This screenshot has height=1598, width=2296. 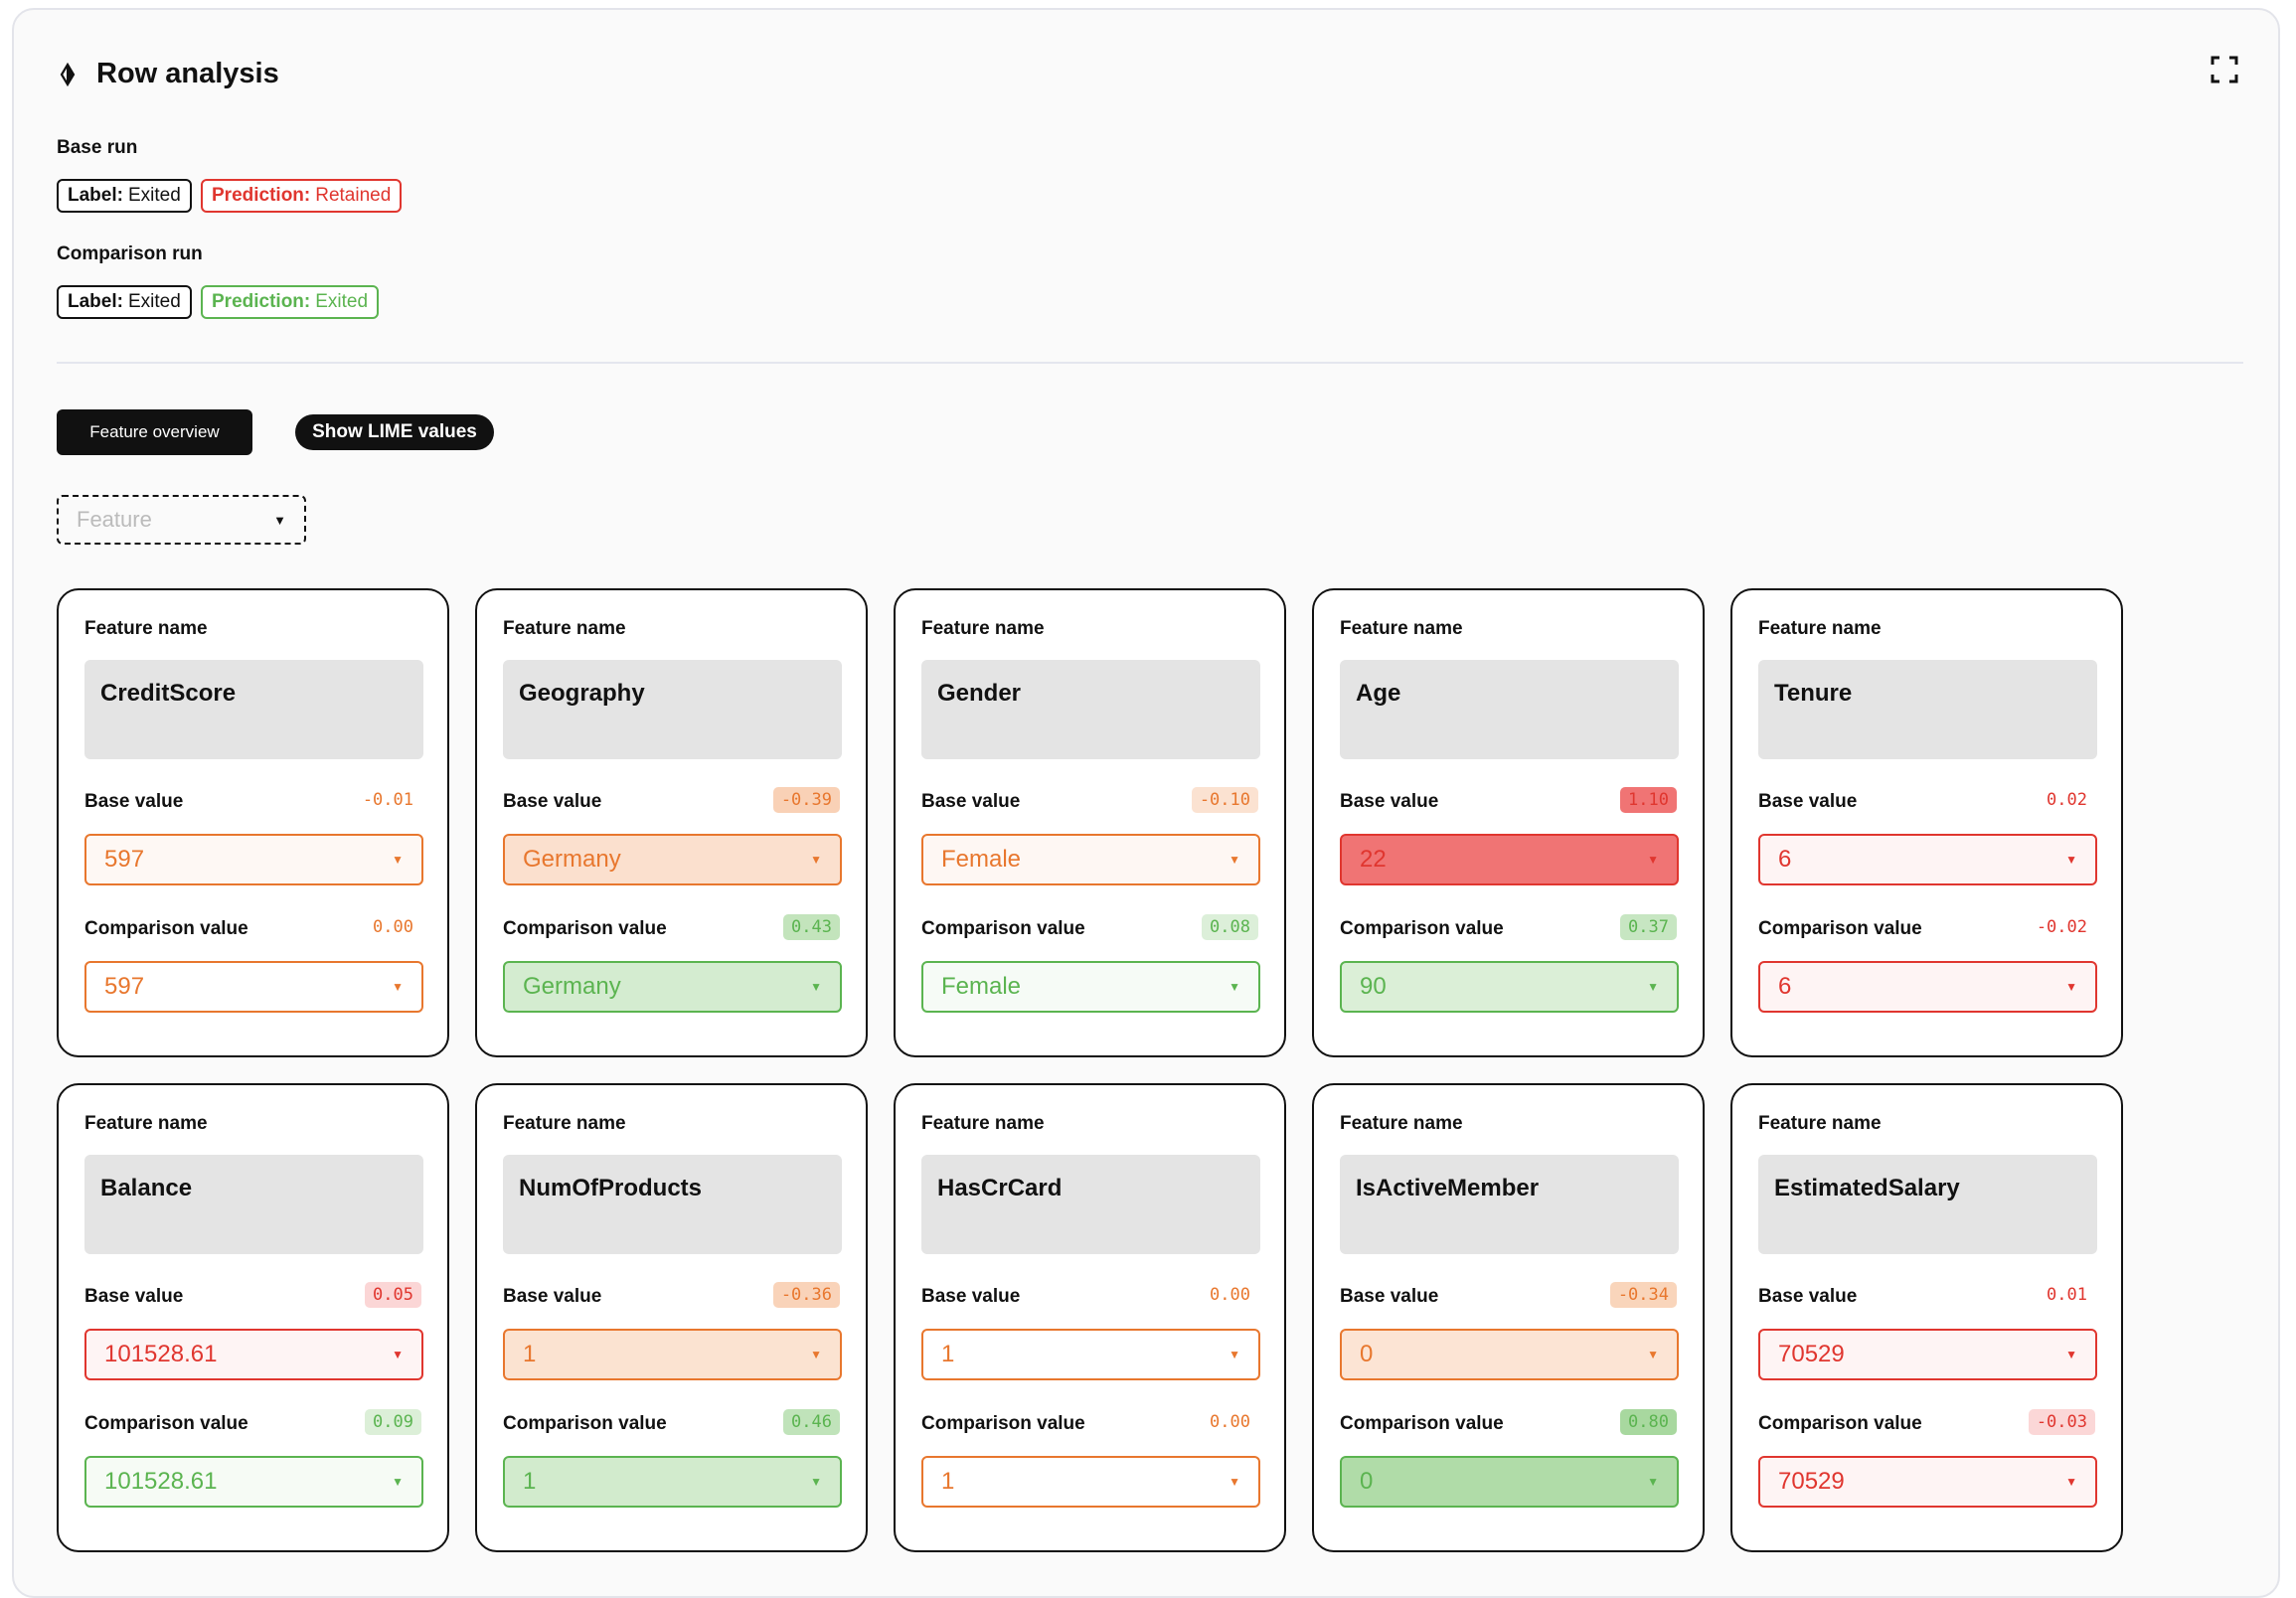 What do you see at coordinates (68, 74) in the screenshot?
I see `diamond-pin-icon` at bounding box center [68, 74].